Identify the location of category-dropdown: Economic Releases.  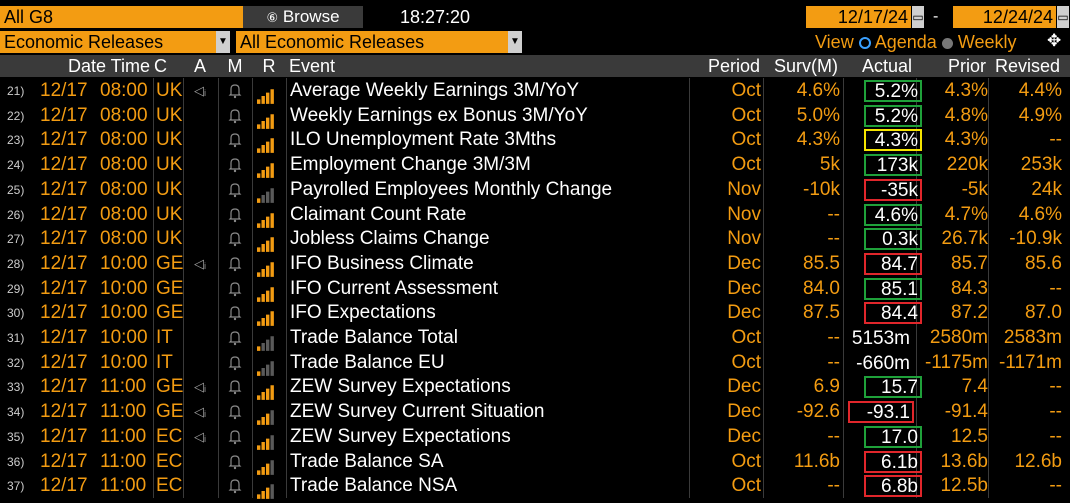
(108, 42).